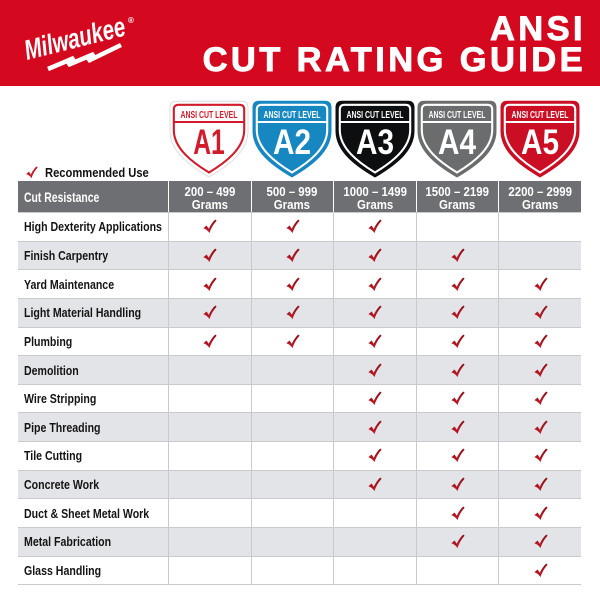 Image resolution: width=600 pixels, height=600 pixels. Describe the element at coordinates (457, 142) in the screenshot. I see `svg-text: A4` at that location.